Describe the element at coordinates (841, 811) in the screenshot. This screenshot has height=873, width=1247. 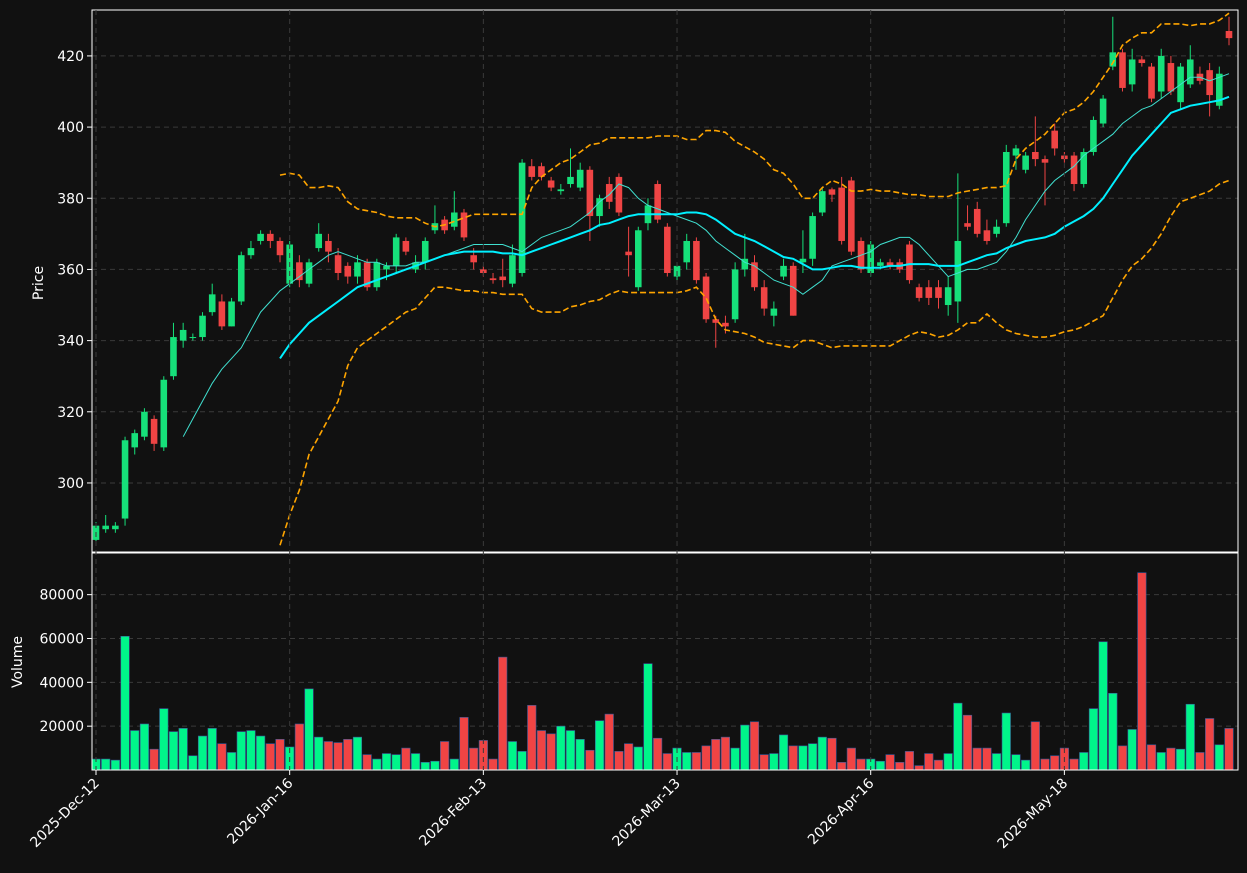
I see `x-tick-label: 2026-Apr-16` at that location.